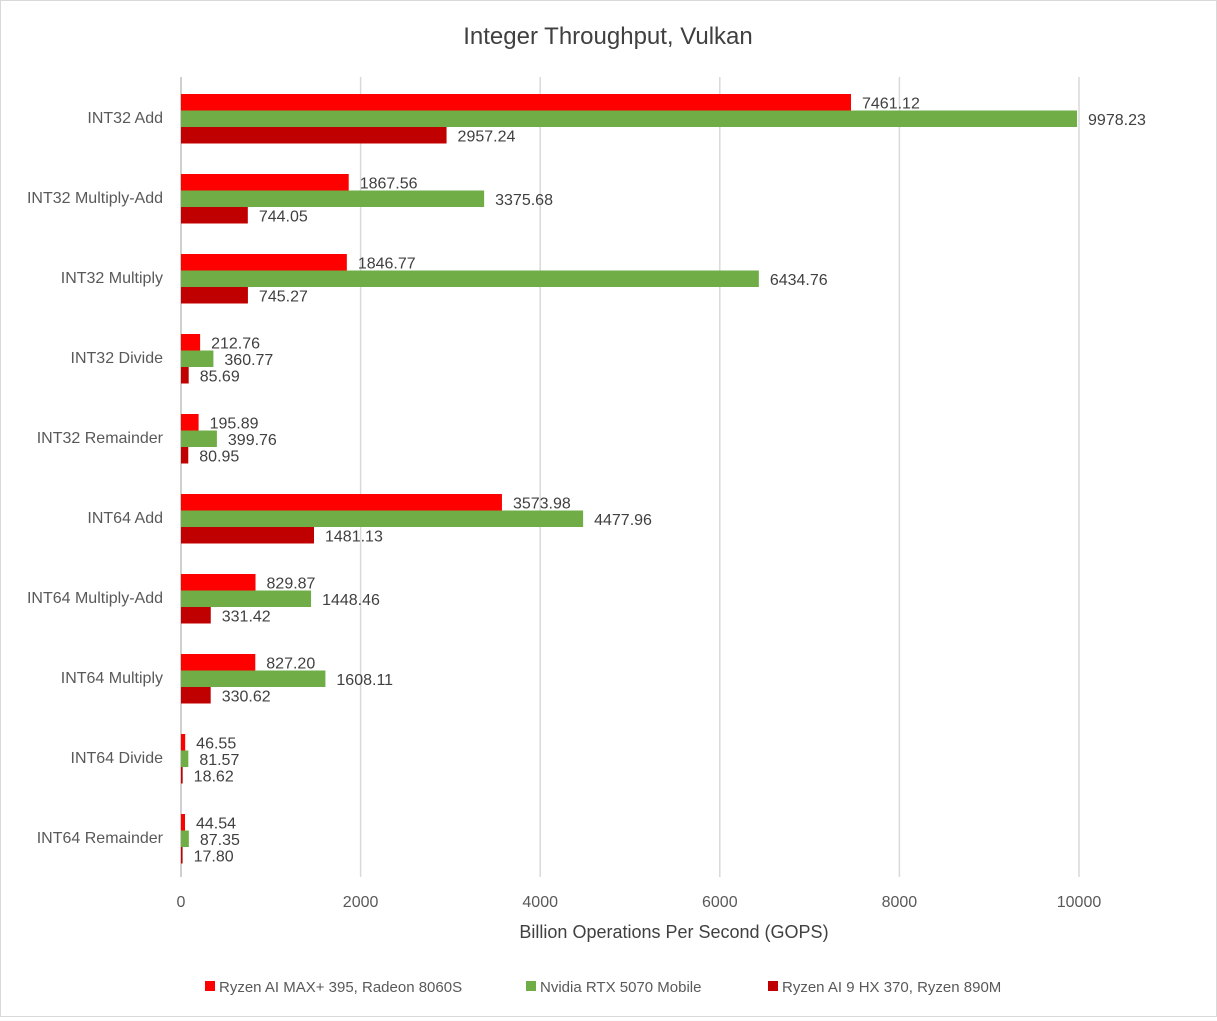  Describe the element at coordinates (246, 616) in the screenshot. I see `data-label: 331.42` at that location.